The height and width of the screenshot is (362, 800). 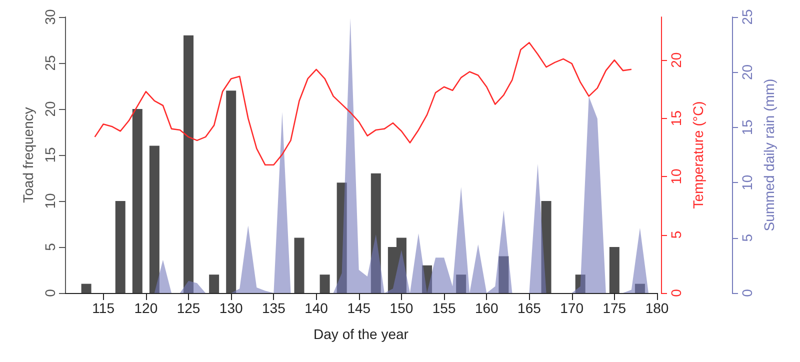 What do you see at coordinates (747, 238) in the screenshot?
I see `y3-tick-label: 5` at bounding box center [747, 238].